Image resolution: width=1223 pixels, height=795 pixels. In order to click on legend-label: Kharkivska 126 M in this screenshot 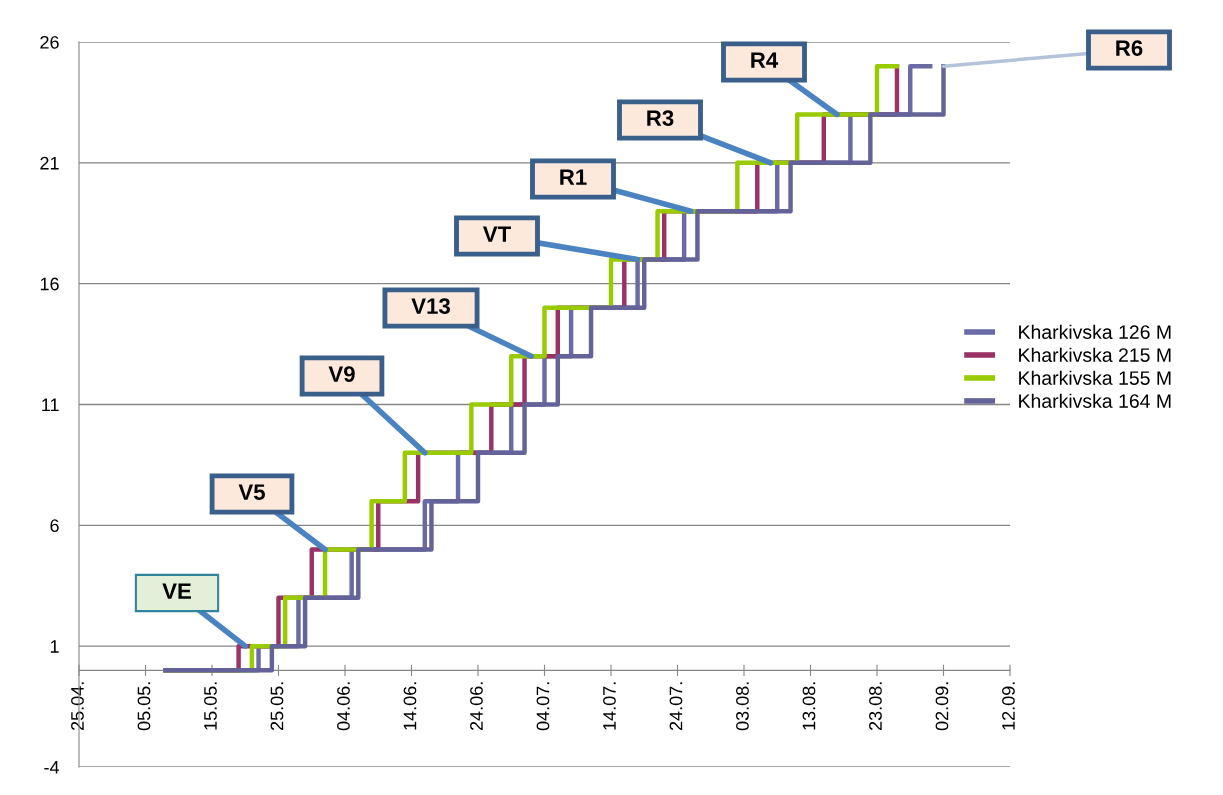, I will do `click(1095, 331)`.